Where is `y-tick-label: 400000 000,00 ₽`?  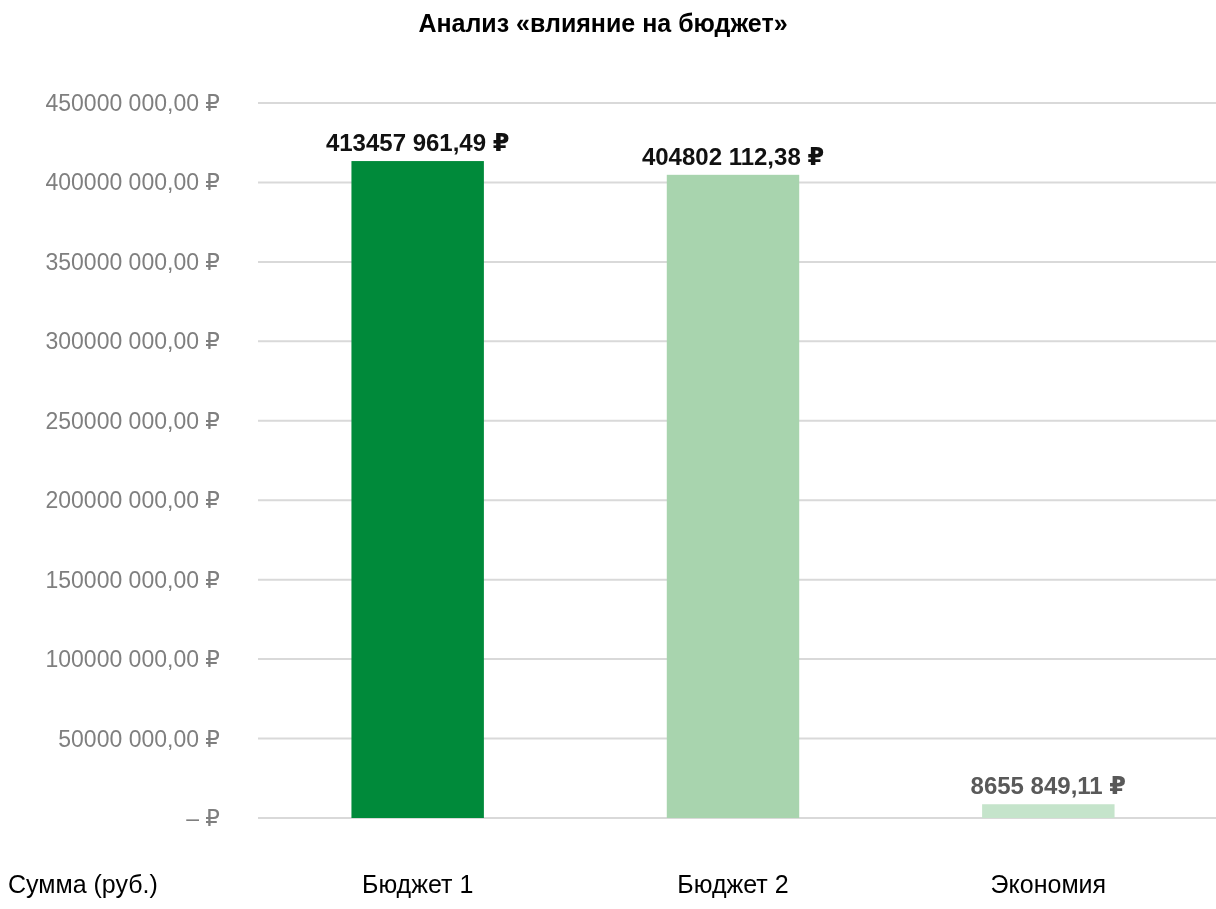 y-tick-label: 400000 000,00 ₽ is located at coordinates (132, 182).